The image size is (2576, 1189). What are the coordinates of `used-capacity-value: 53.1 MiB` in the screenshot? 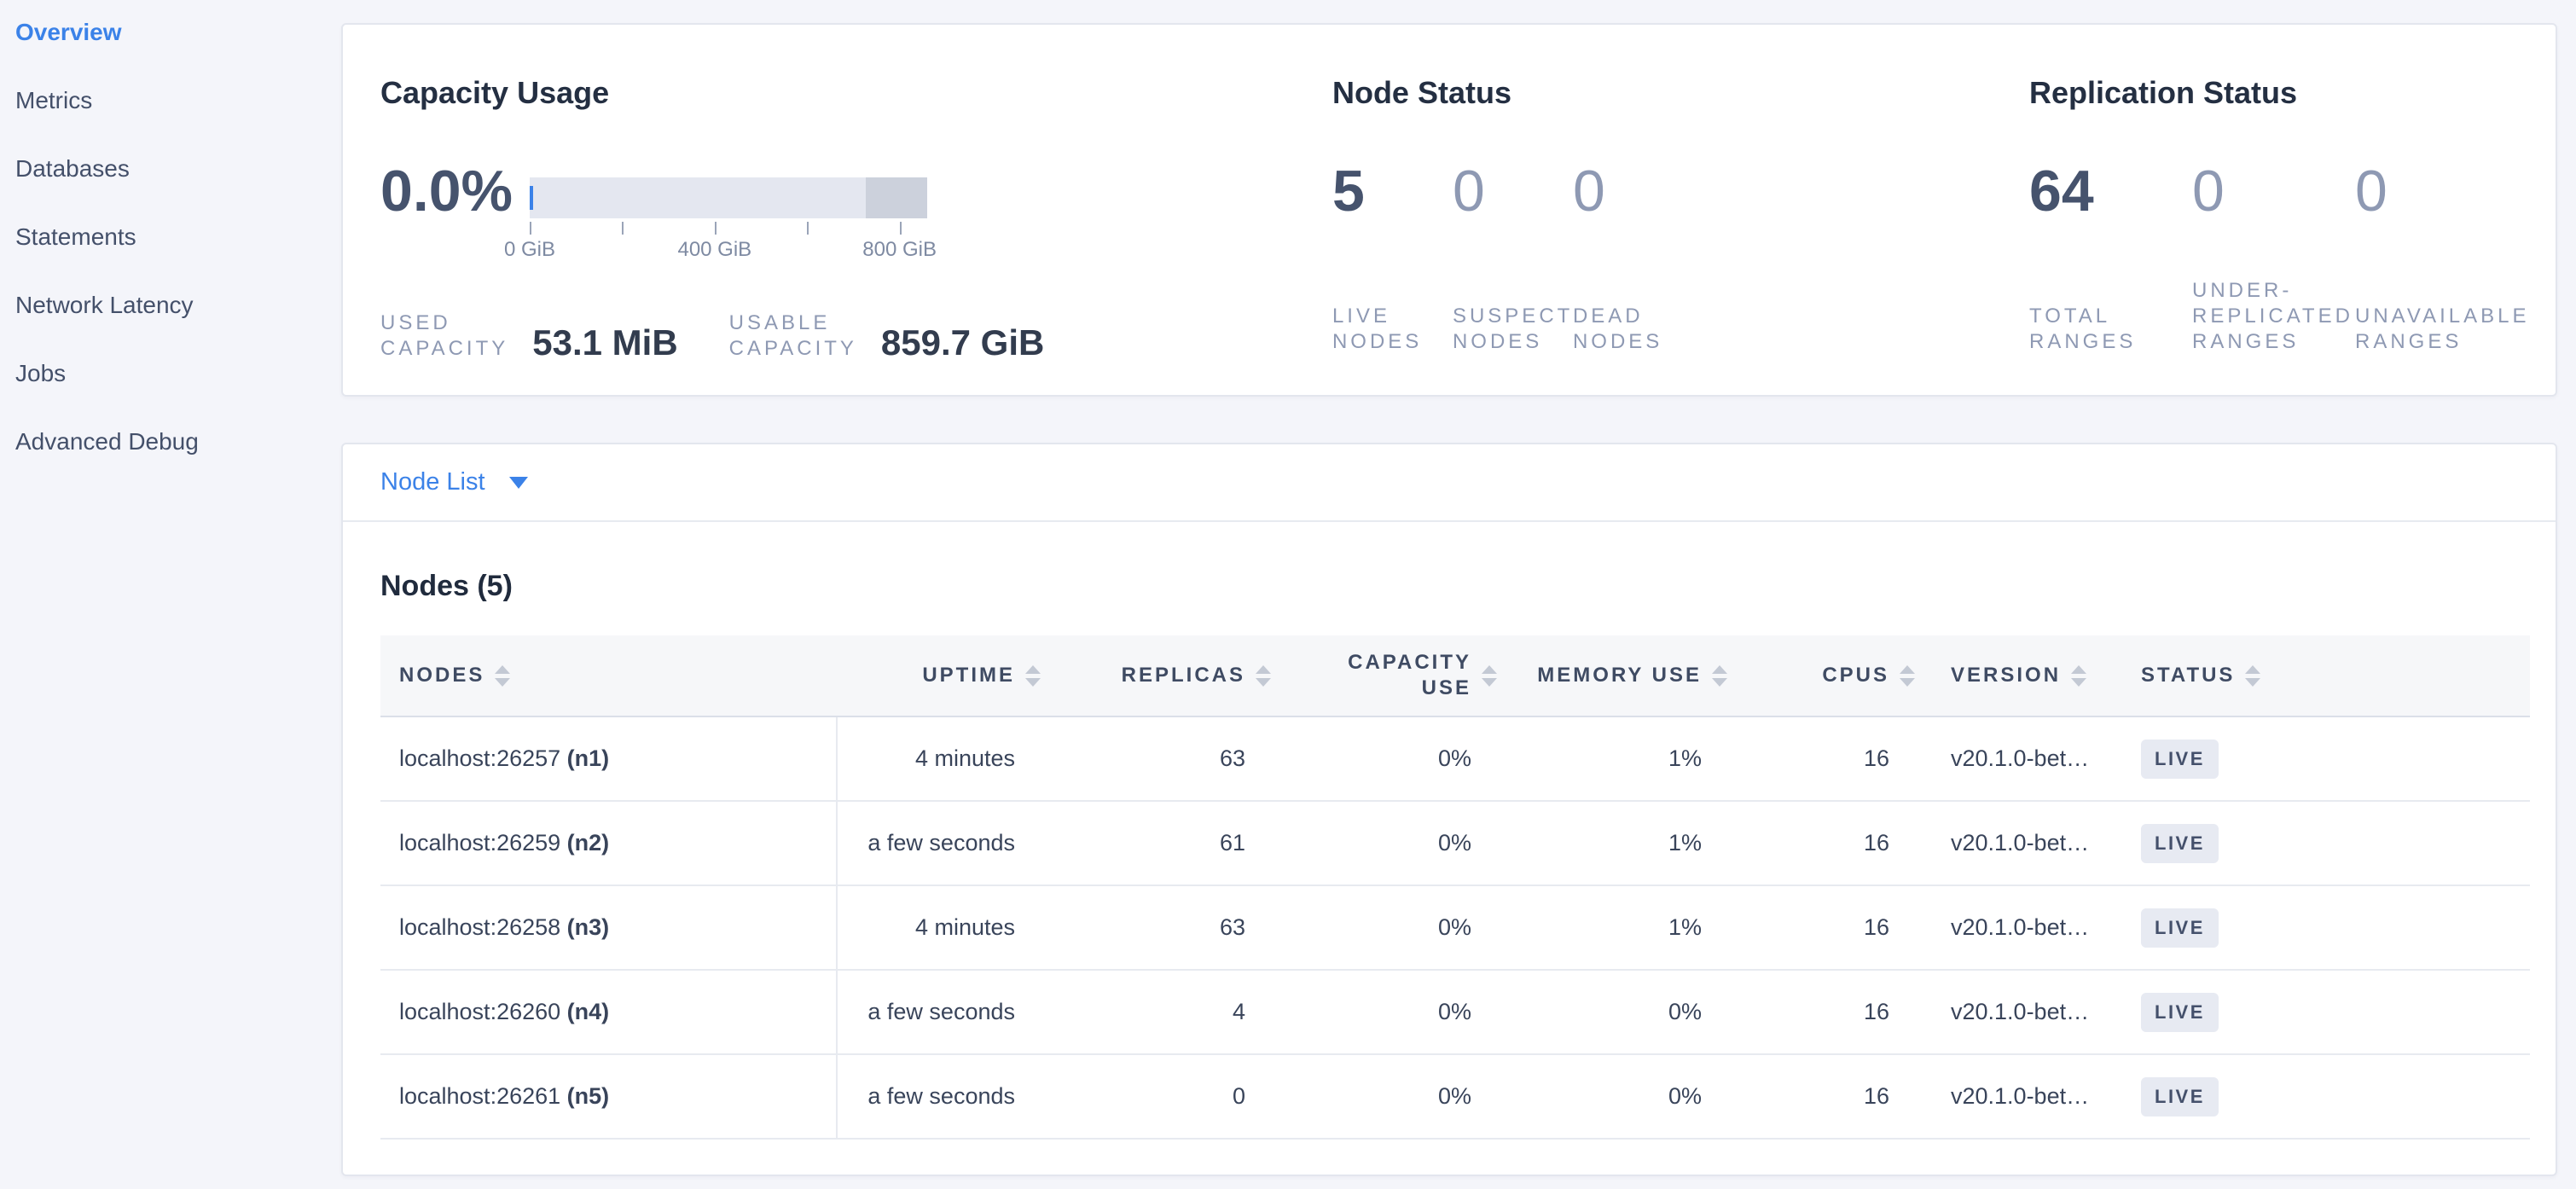 It's located at (605, 342).